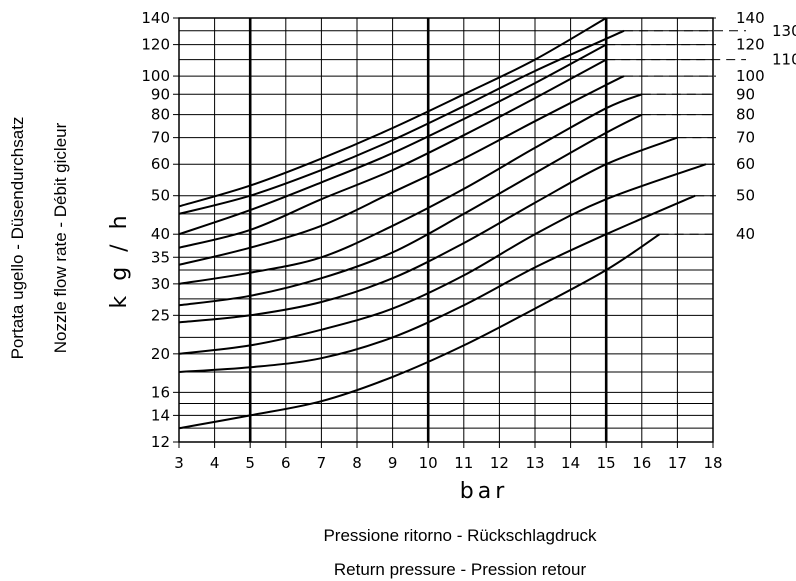  I want to click on series-end-label-80: 80, so click(745, 115).